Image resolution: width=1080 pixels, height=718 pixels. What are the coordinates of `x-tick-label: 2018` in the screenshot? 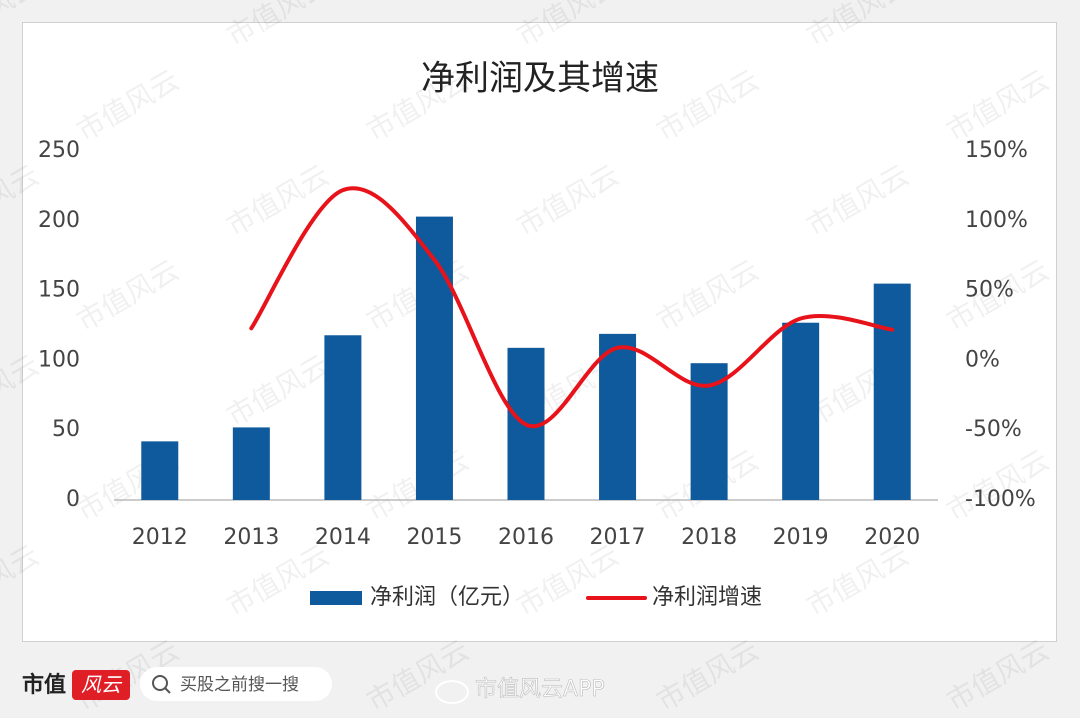 It's located at (709, 537).